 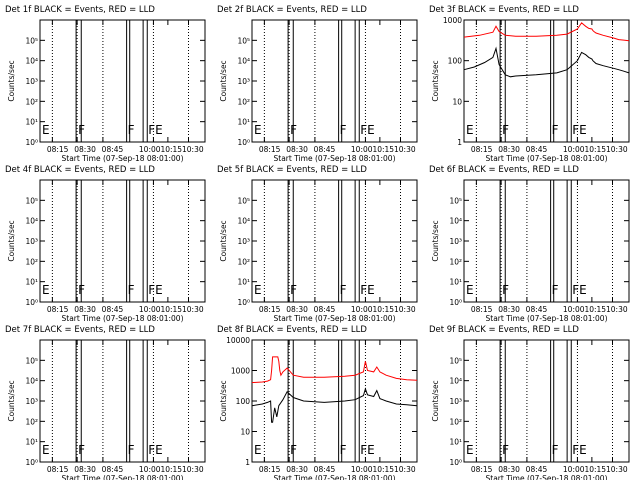 What do you see at coordinates (455, 61) in the screenshot?
I see `y-tick-label: 100` at bounding box center [455, 61].